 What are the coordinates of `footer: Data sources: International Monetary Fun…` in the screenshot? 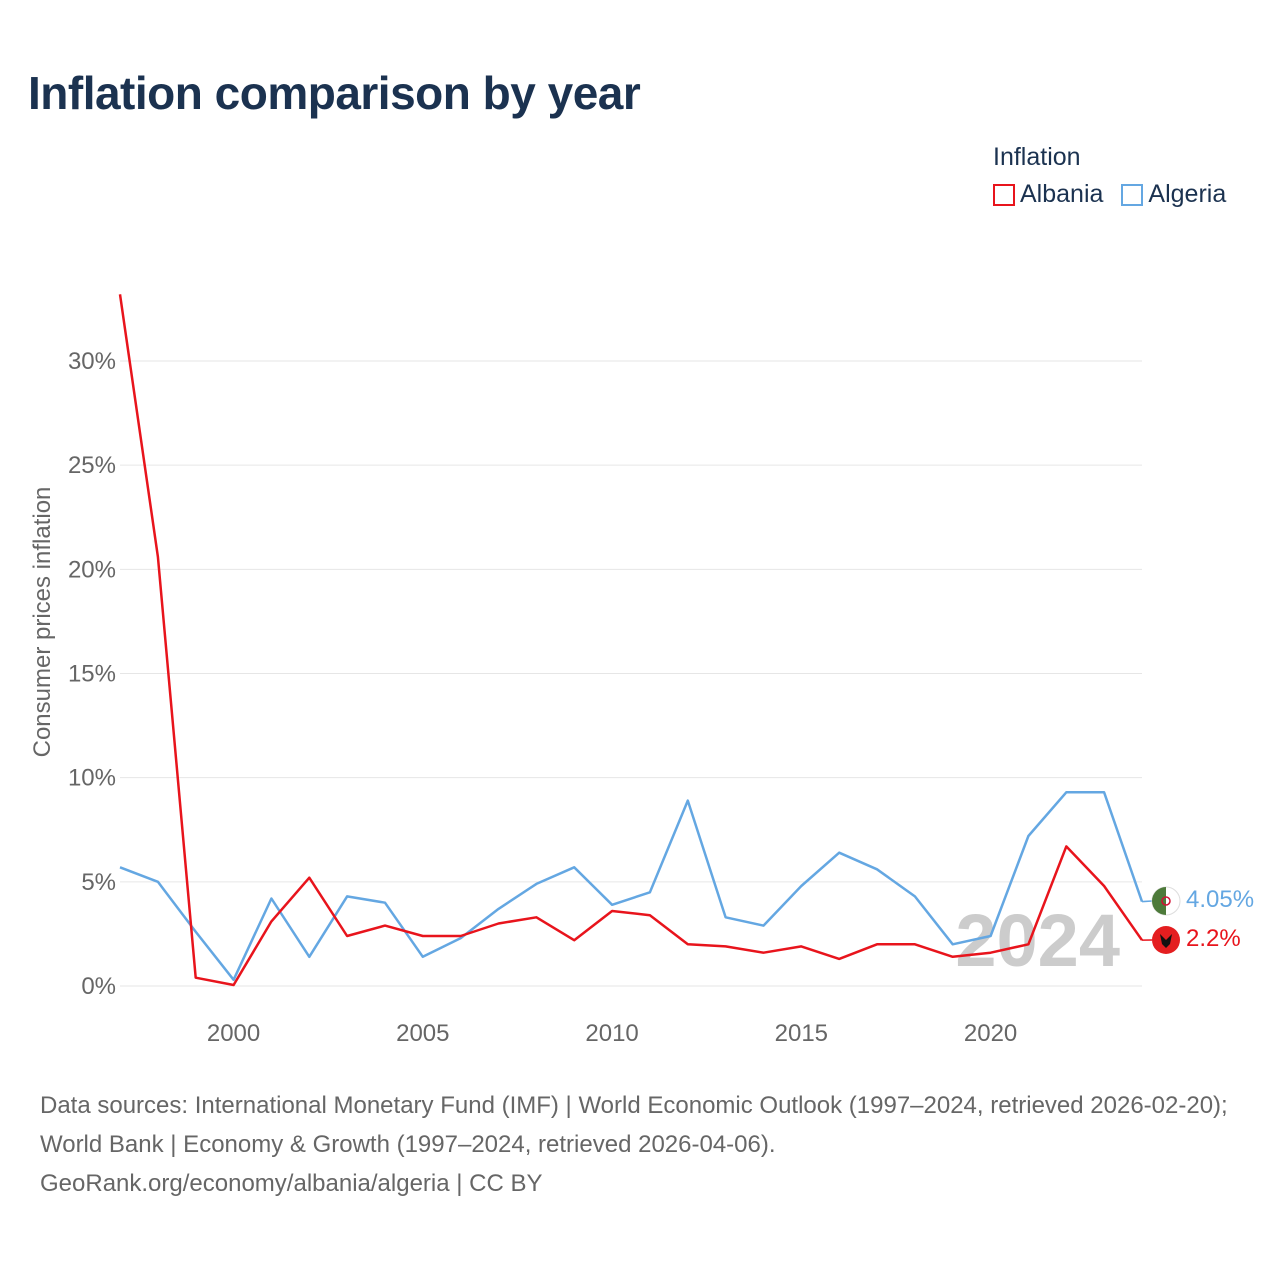 It's located at (645, 1144).